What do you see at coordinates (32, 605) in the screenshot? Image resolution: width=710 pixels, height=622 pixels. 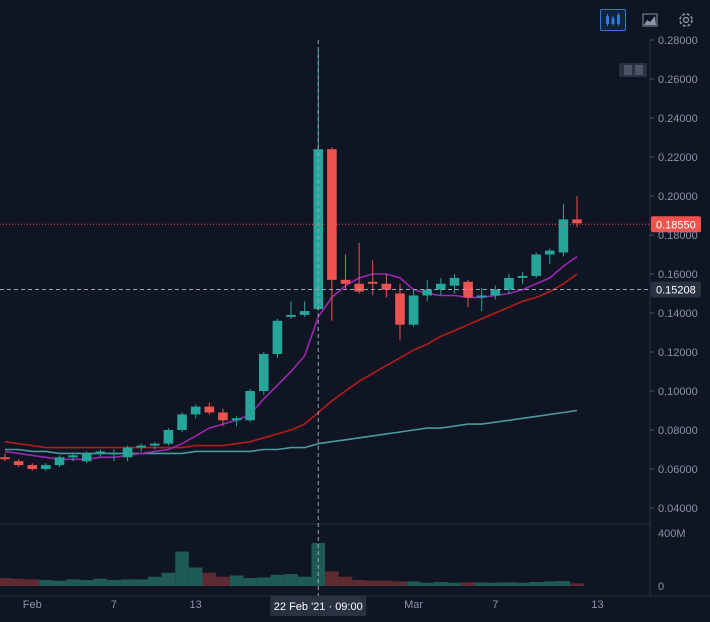 I see `time-tick-label: Feb` at bounding box center [32, 605].